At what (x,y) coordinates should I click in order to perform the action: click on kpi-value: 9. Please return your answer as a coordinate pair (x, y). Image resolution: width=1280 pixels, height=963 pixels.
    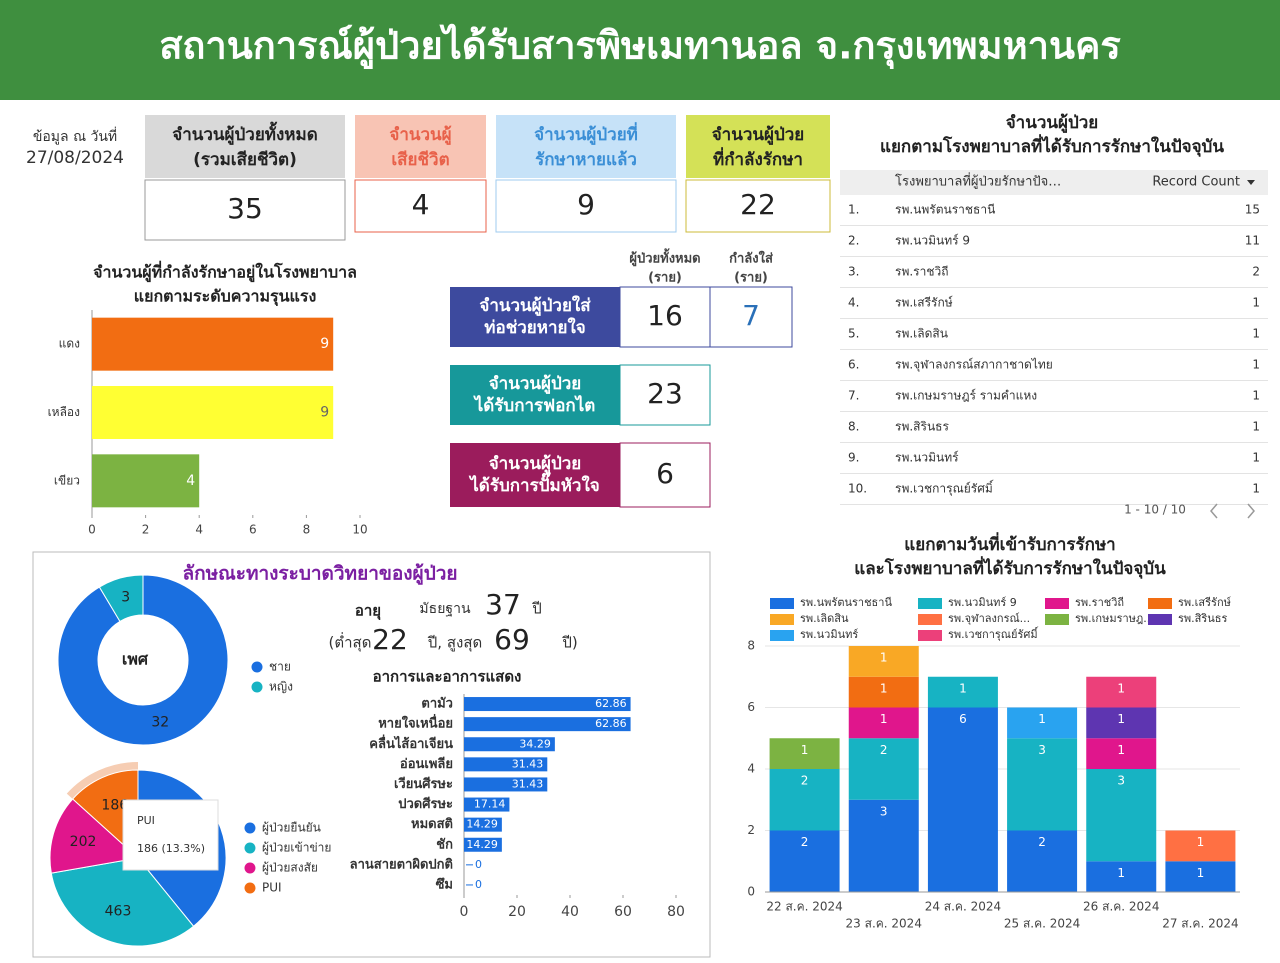
    Looking at the image, I should click on (586, 204).